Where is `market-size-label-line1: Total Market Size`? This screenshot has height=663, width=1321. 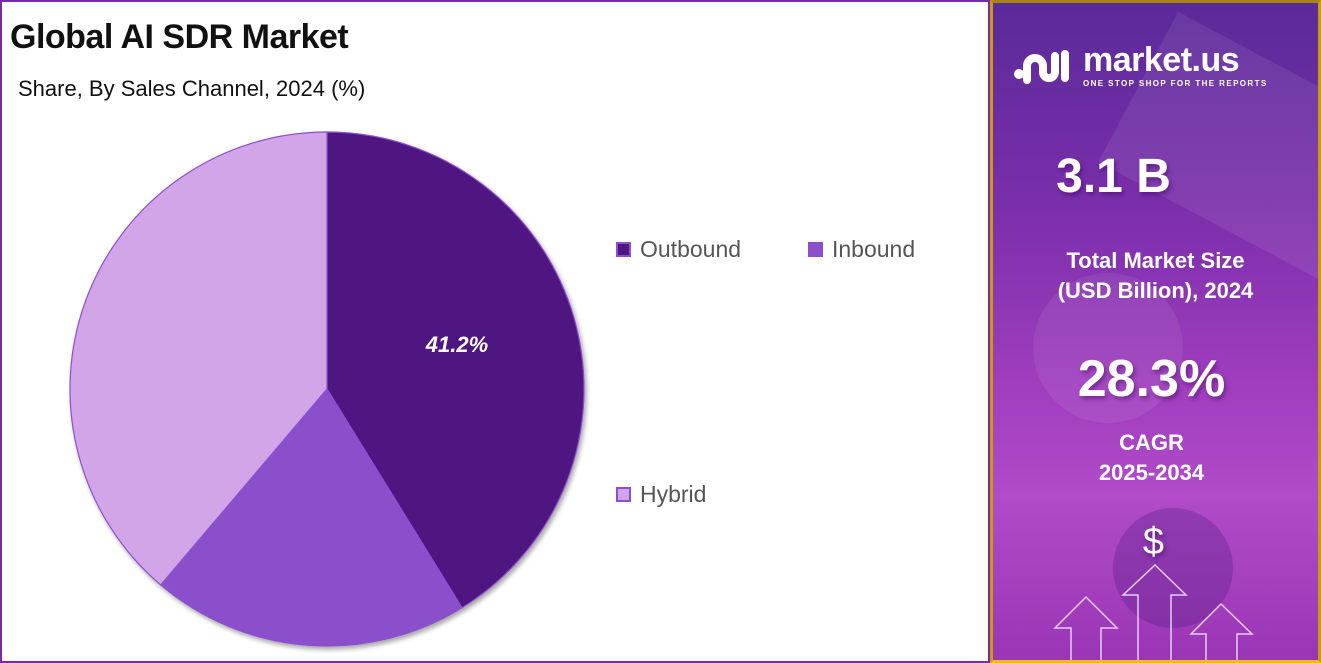 market-size-label-line1: Total Market Size is located at coordinates (1155, 260).